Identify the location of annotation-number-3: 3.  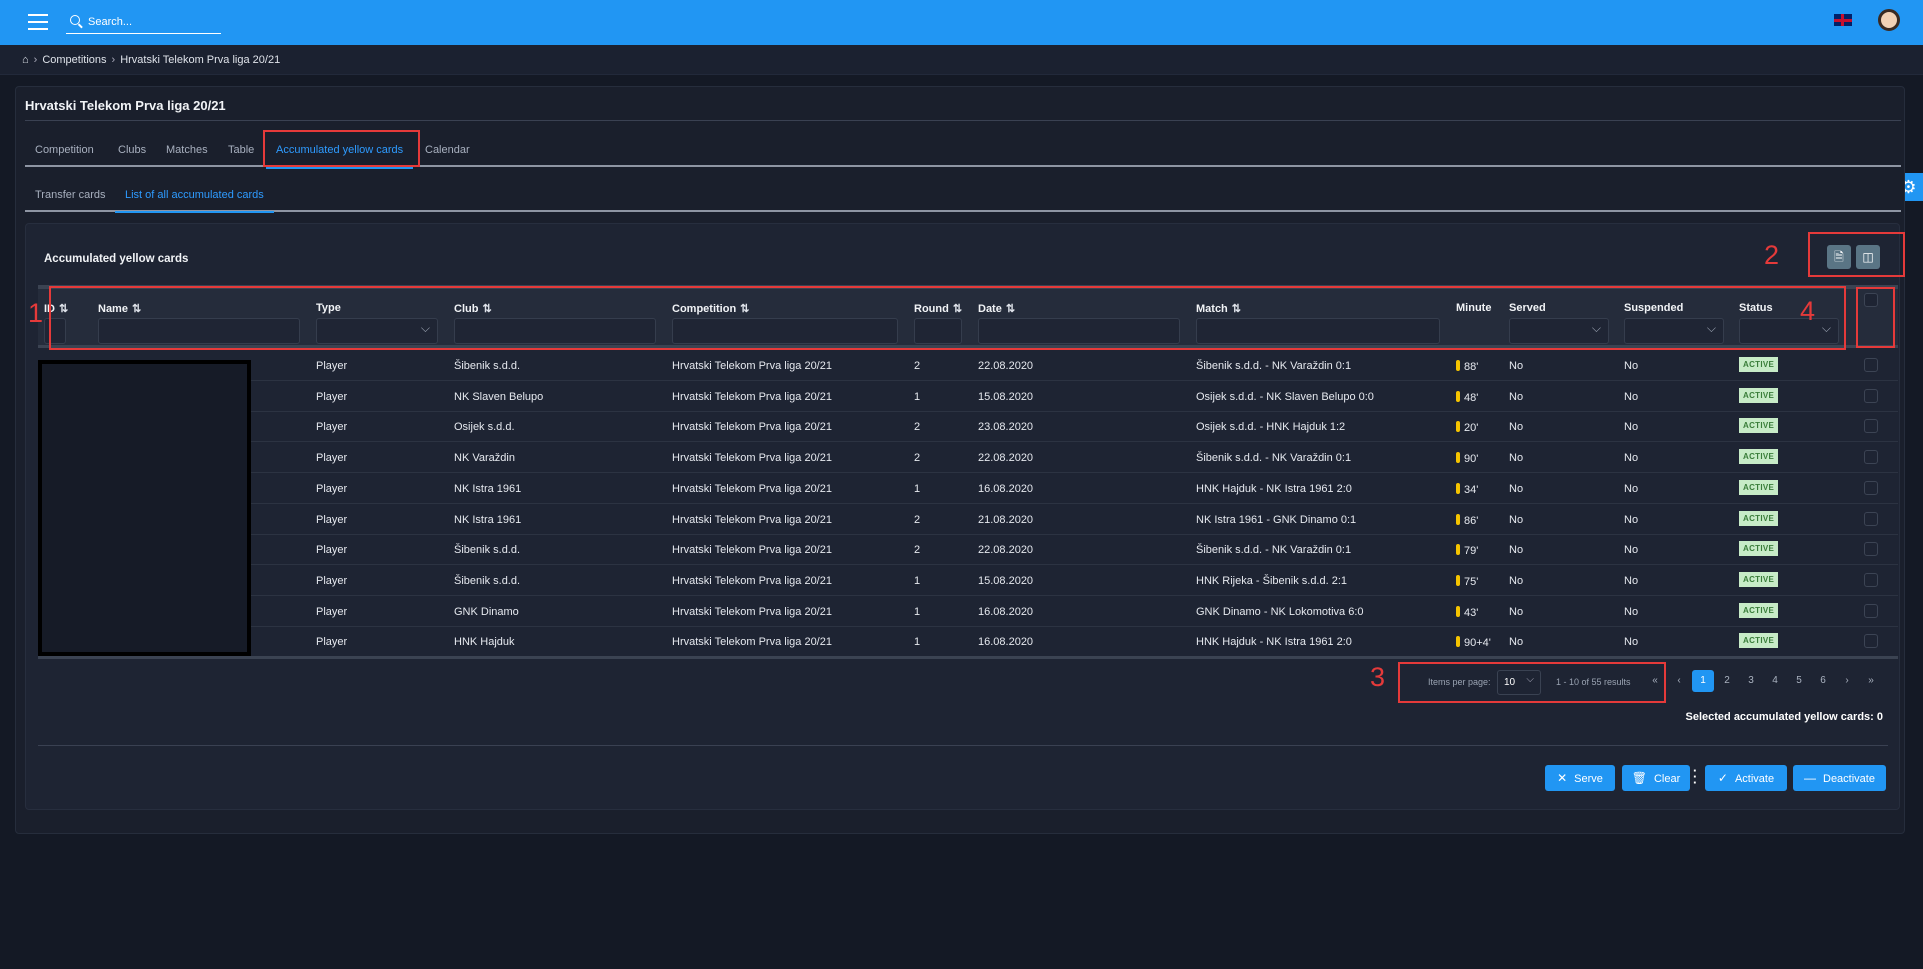
(1378, 677).